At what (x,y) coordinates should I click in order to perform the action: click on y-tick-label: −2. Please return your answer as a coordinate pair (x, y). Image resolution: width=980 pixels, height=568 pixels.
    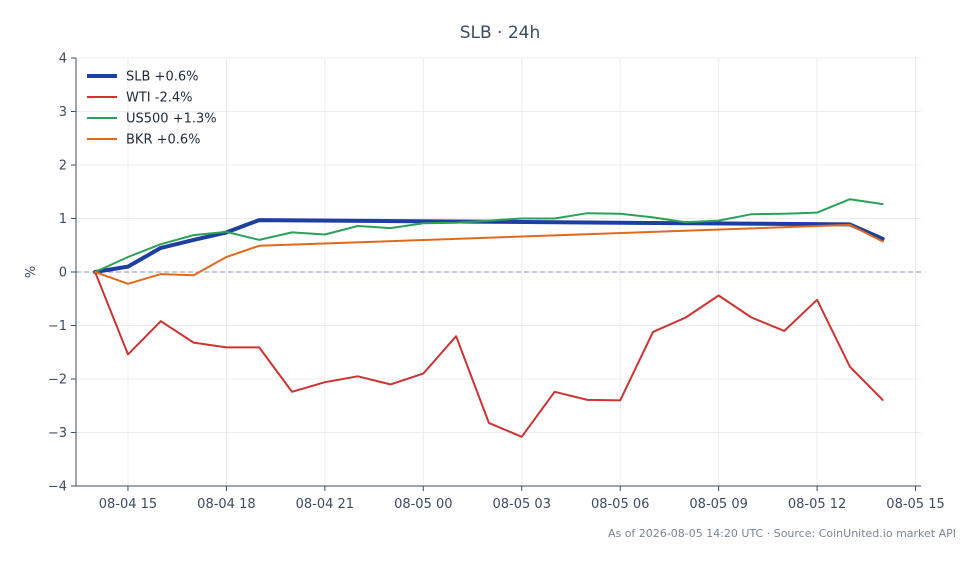
    Looking at the image, I should click on (57, 380).